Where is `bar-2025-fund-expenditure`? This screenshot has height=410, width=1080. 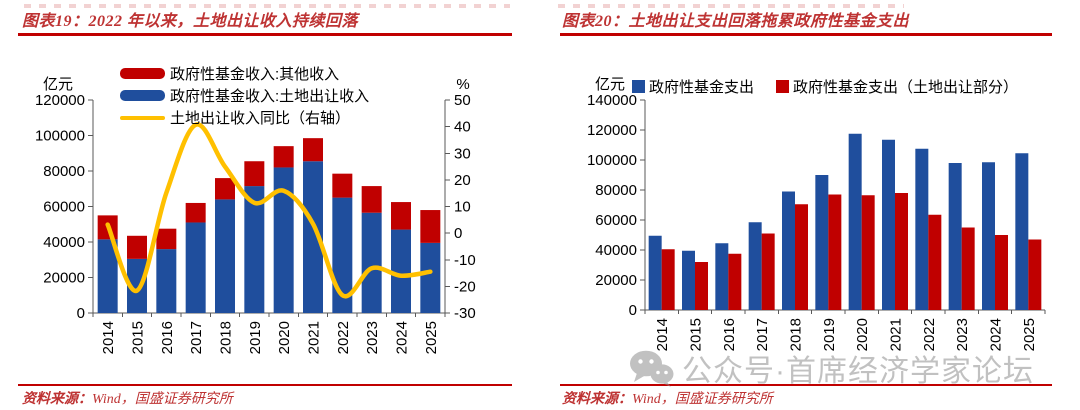 bar-2025-fund-expenditure is located at coordinates (1022, 231).